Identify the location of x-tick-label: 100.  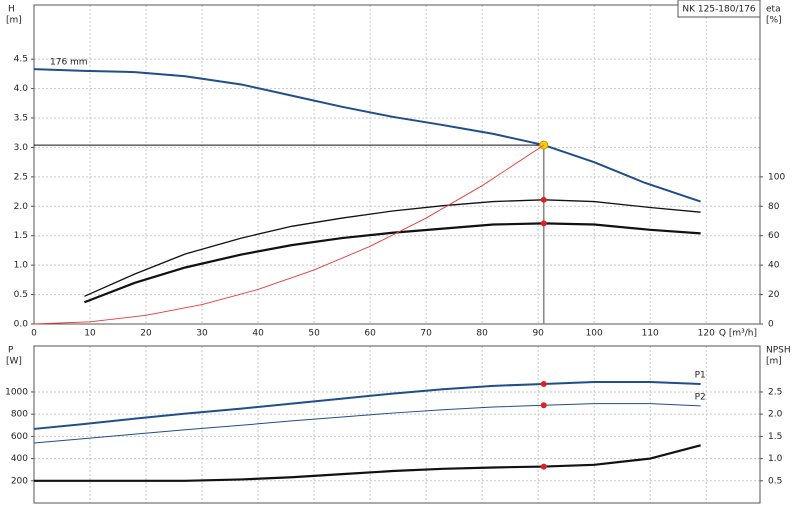
(594, 334).